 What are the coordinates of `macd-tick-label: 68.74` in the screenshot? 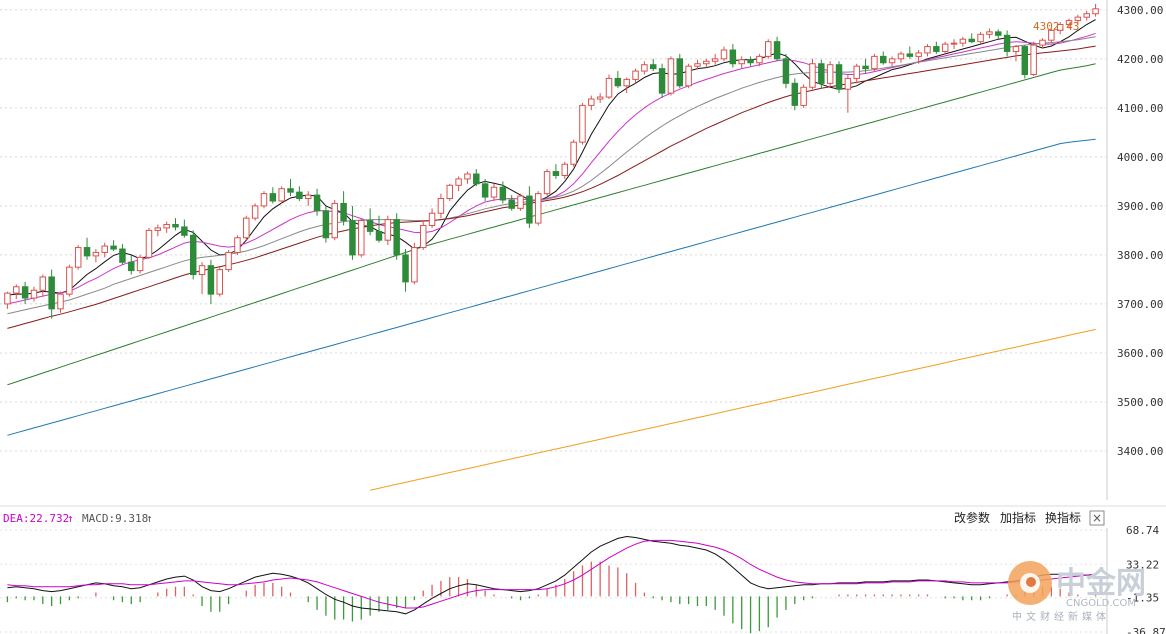 It's located at (1142, 530).